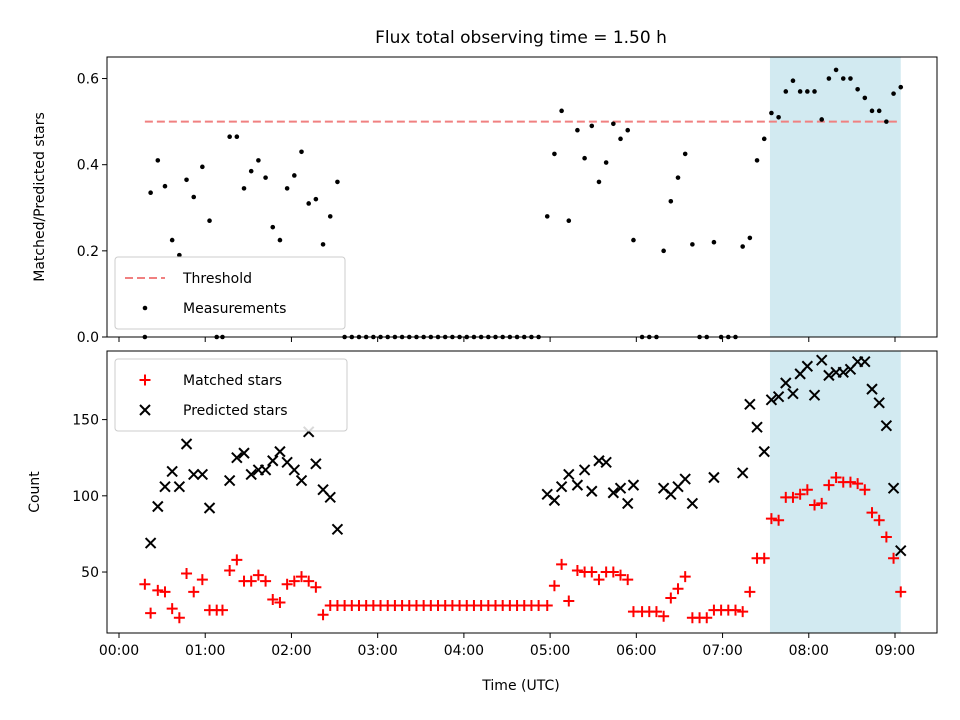 Image resolution: width=960 pixels, height=720 pixels. I want to click on x-tick-label: 06:00, so click(636, 651).